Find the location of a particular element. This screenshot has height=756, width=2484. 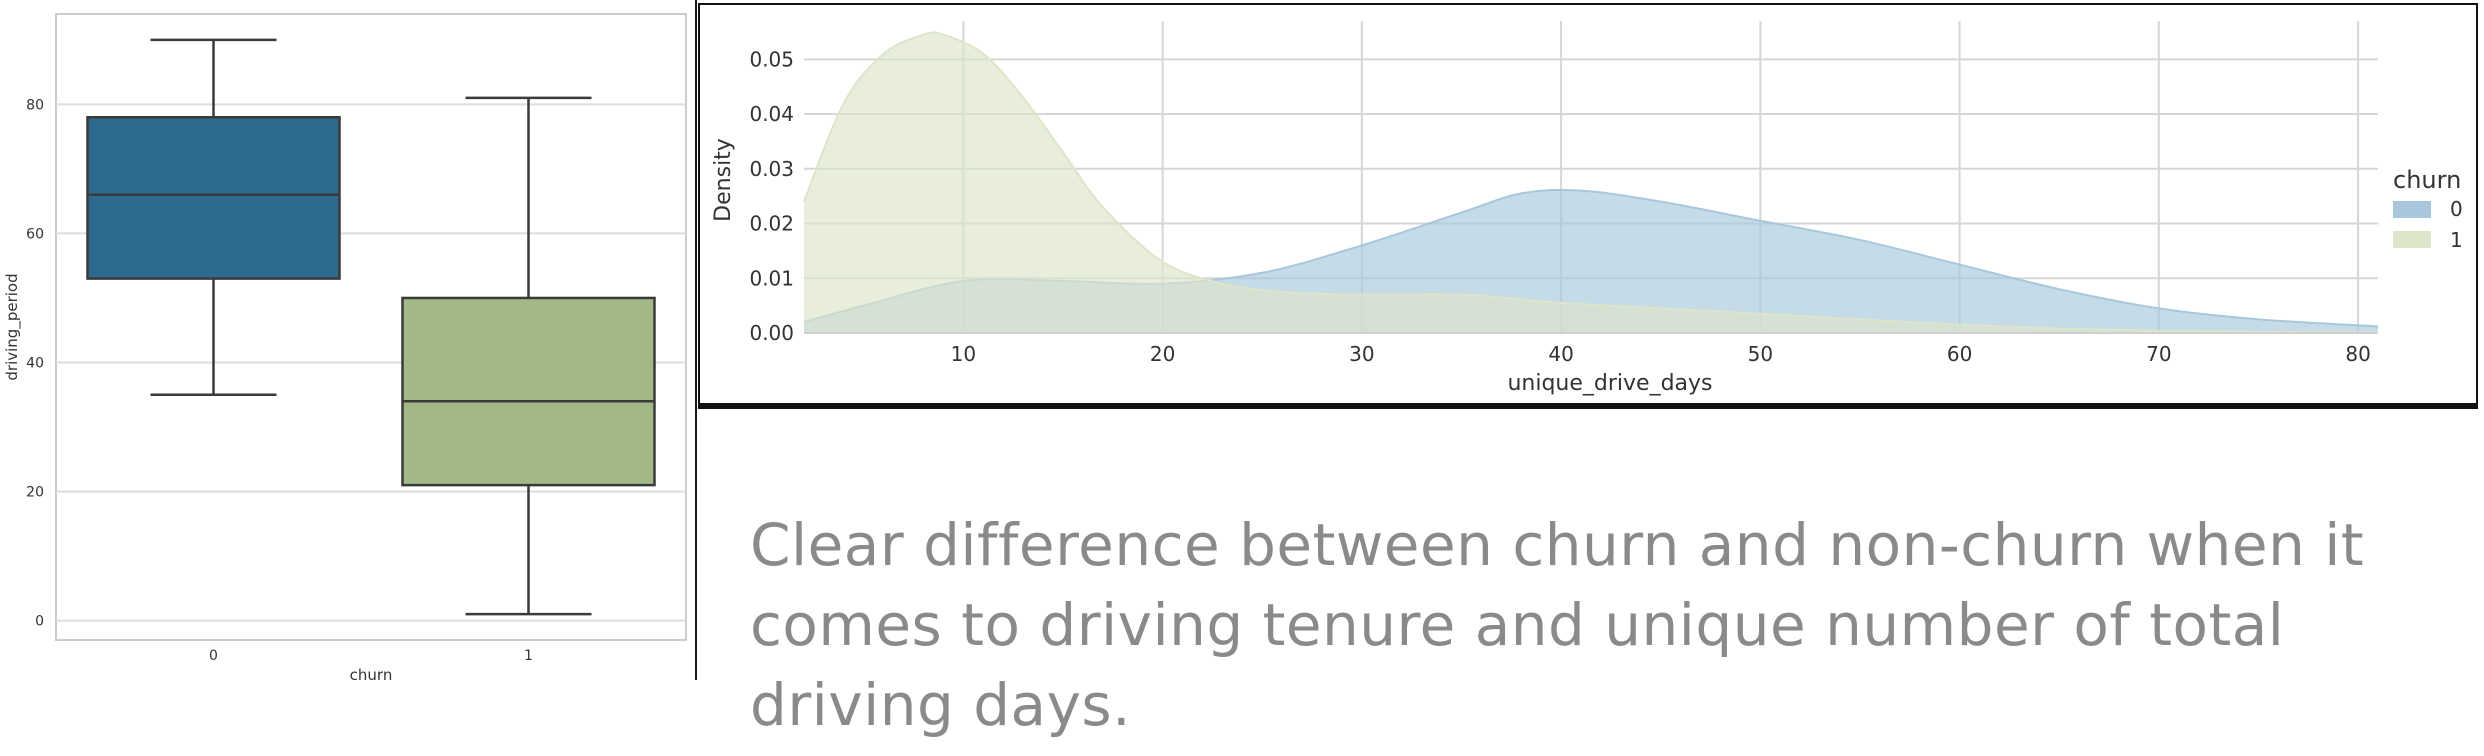

density-x-tick-label: 40 is located at coordinates (1560, 354).